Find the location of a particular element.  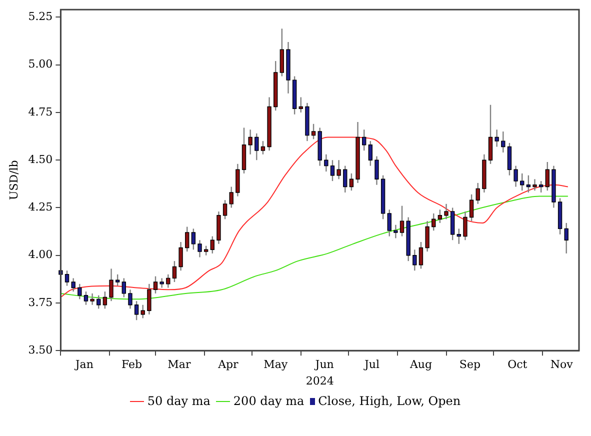

y-tick-label: 5.00 is located at coordinates (40, 64).